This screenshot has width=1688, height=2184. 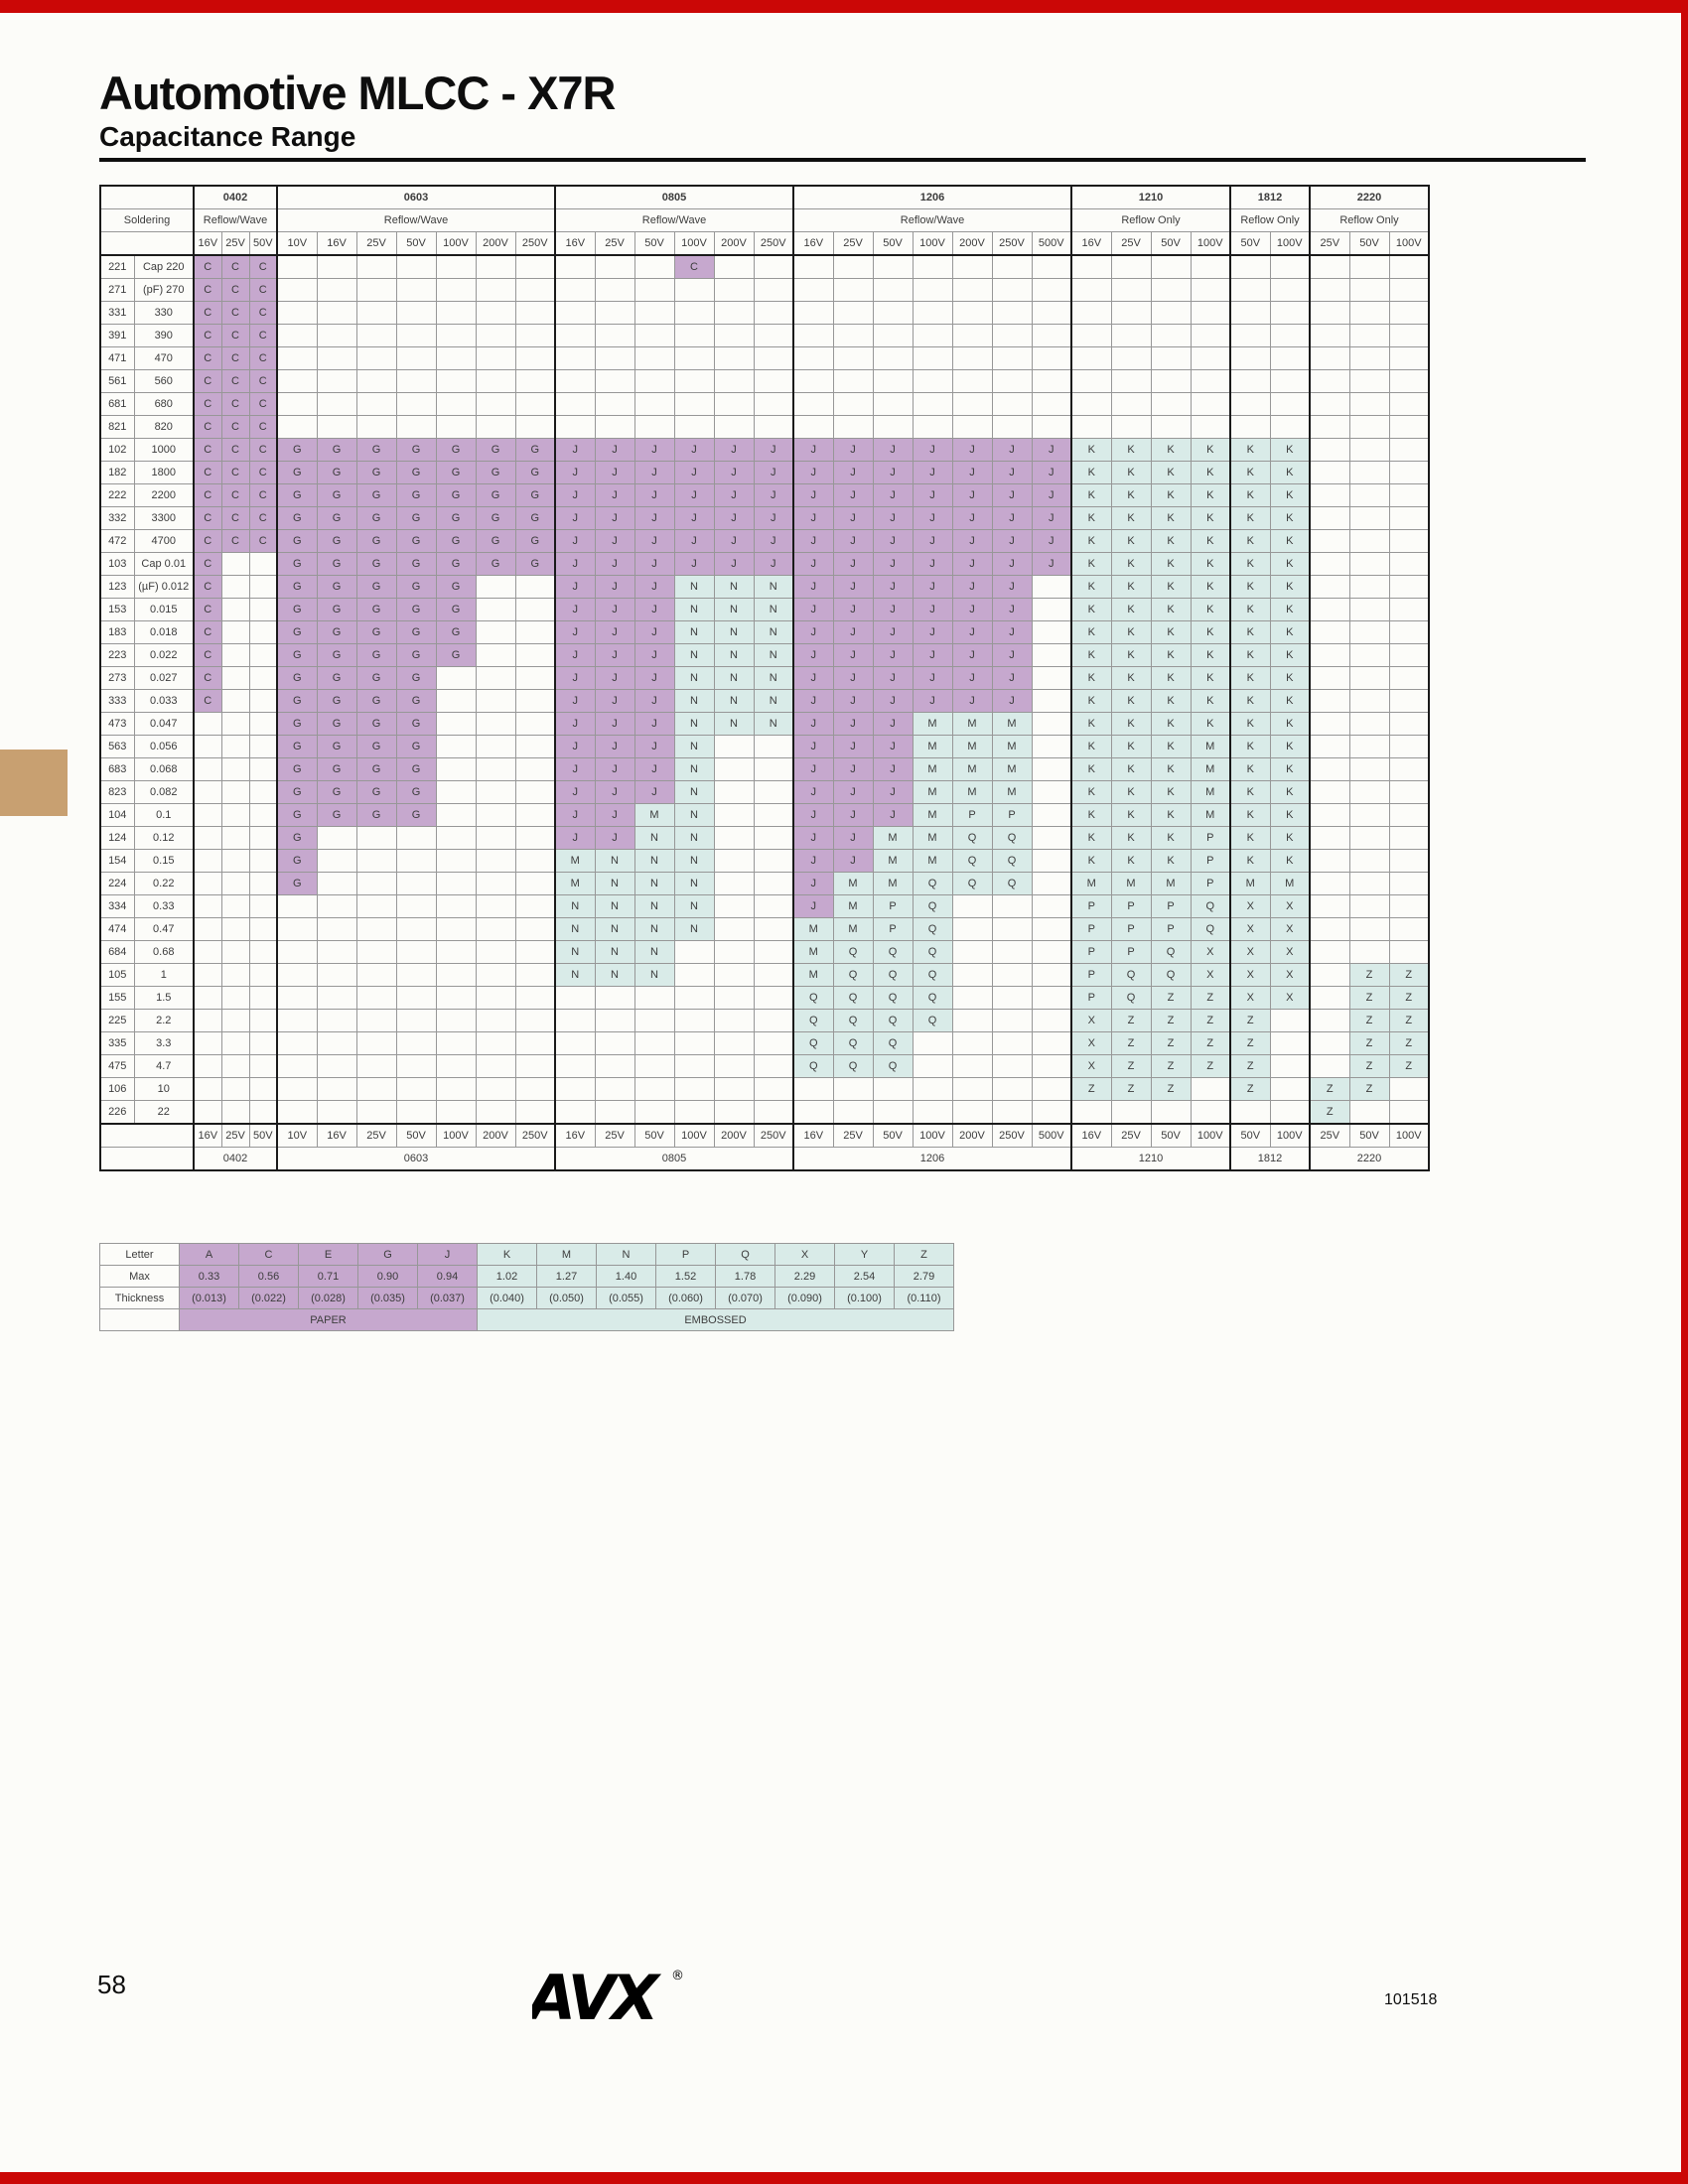 What do you see at coordinates (764, 197) in the screenshot?
I see `size-header-row: 0402 0603 0805 1206 1210 1812 2220` at bounding box center [764, 197].